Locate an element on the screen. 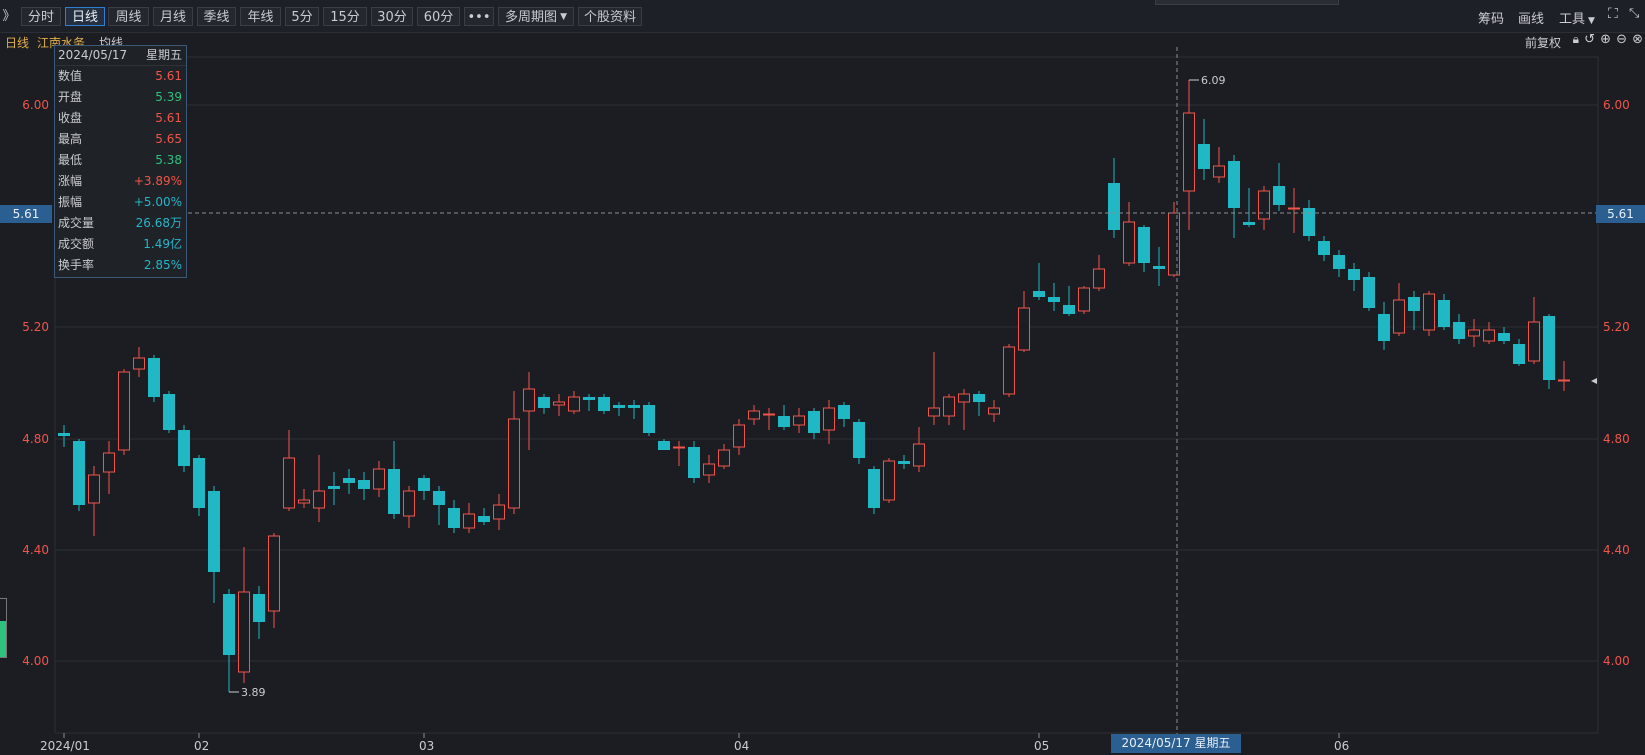 The height and width of the screenshot is (755, 1645). more-periods-button: ••• is located at coordinates (479, 16).